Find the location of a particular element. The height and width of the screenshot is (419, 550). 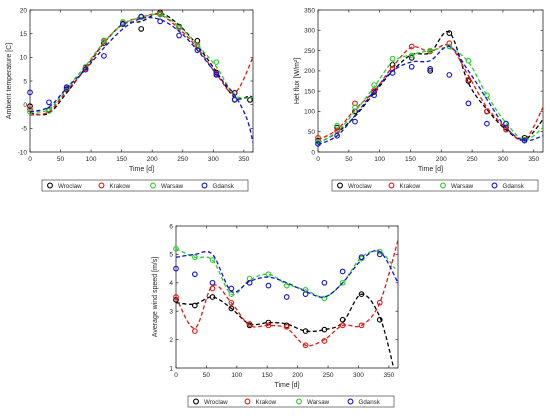

y-tick-label: 4 is located at coordinates (171, 283).